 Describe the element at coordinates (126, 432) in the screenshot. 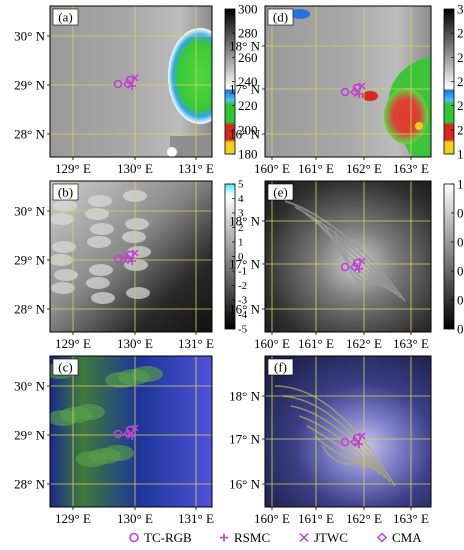

I see `panel-c-markers` at that location.